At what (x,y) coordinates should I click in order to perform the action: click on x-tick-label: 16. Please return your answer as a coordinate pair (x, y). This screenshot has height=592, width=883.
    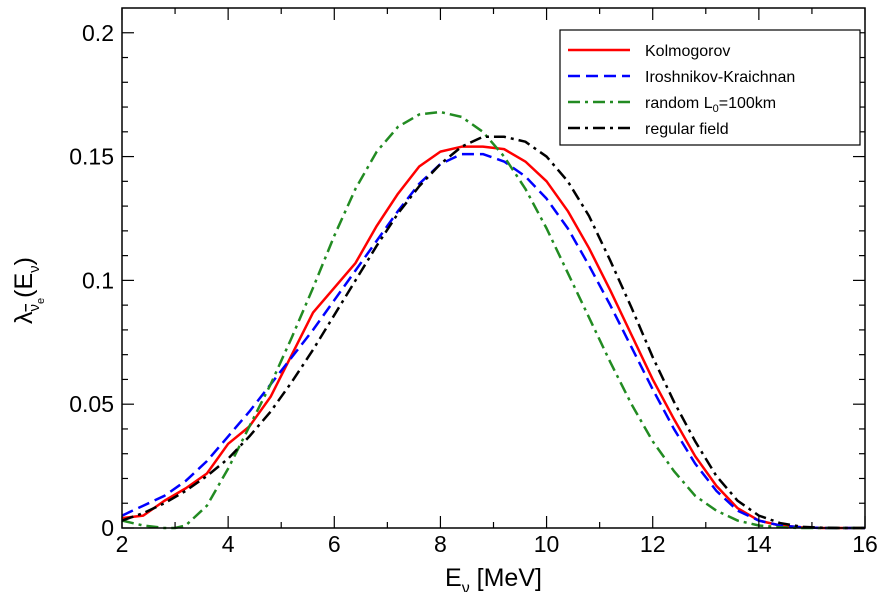
    Looking at the image, I should click on (865, 544).